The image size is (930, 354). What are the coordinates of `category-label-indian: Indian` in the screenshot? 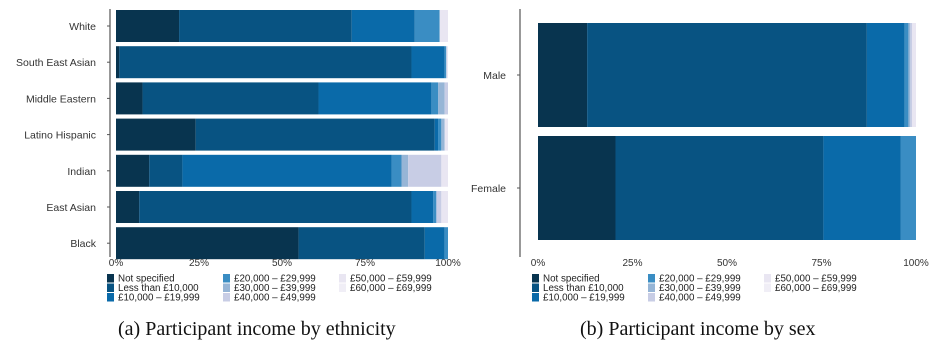 It's located at (81, 172).